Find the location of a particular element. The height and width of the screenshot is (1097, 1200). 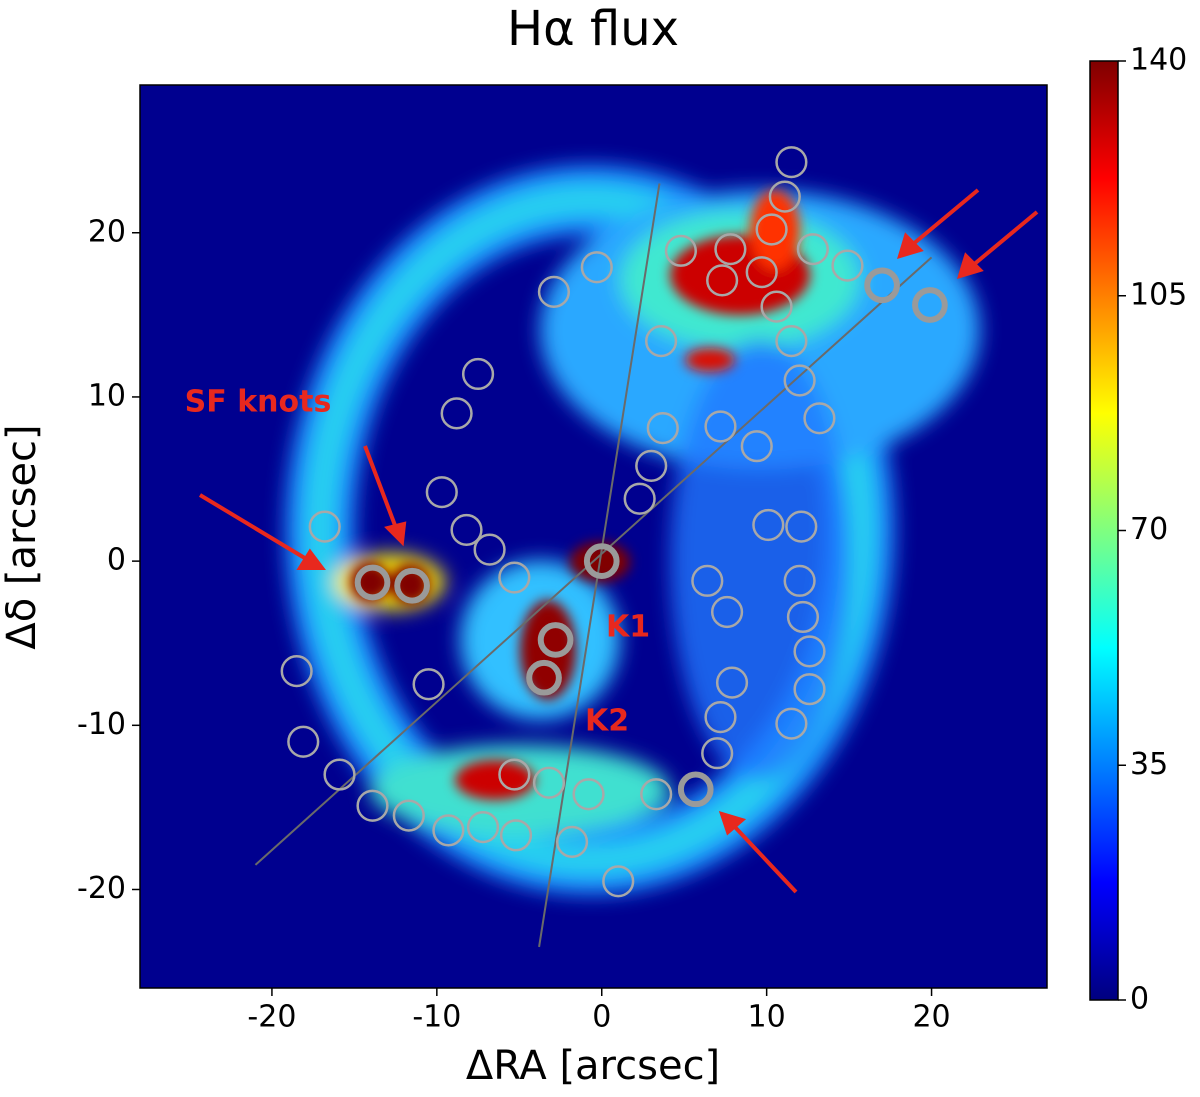

x-tick-label: 0 is located at coordinates (601, 1017).